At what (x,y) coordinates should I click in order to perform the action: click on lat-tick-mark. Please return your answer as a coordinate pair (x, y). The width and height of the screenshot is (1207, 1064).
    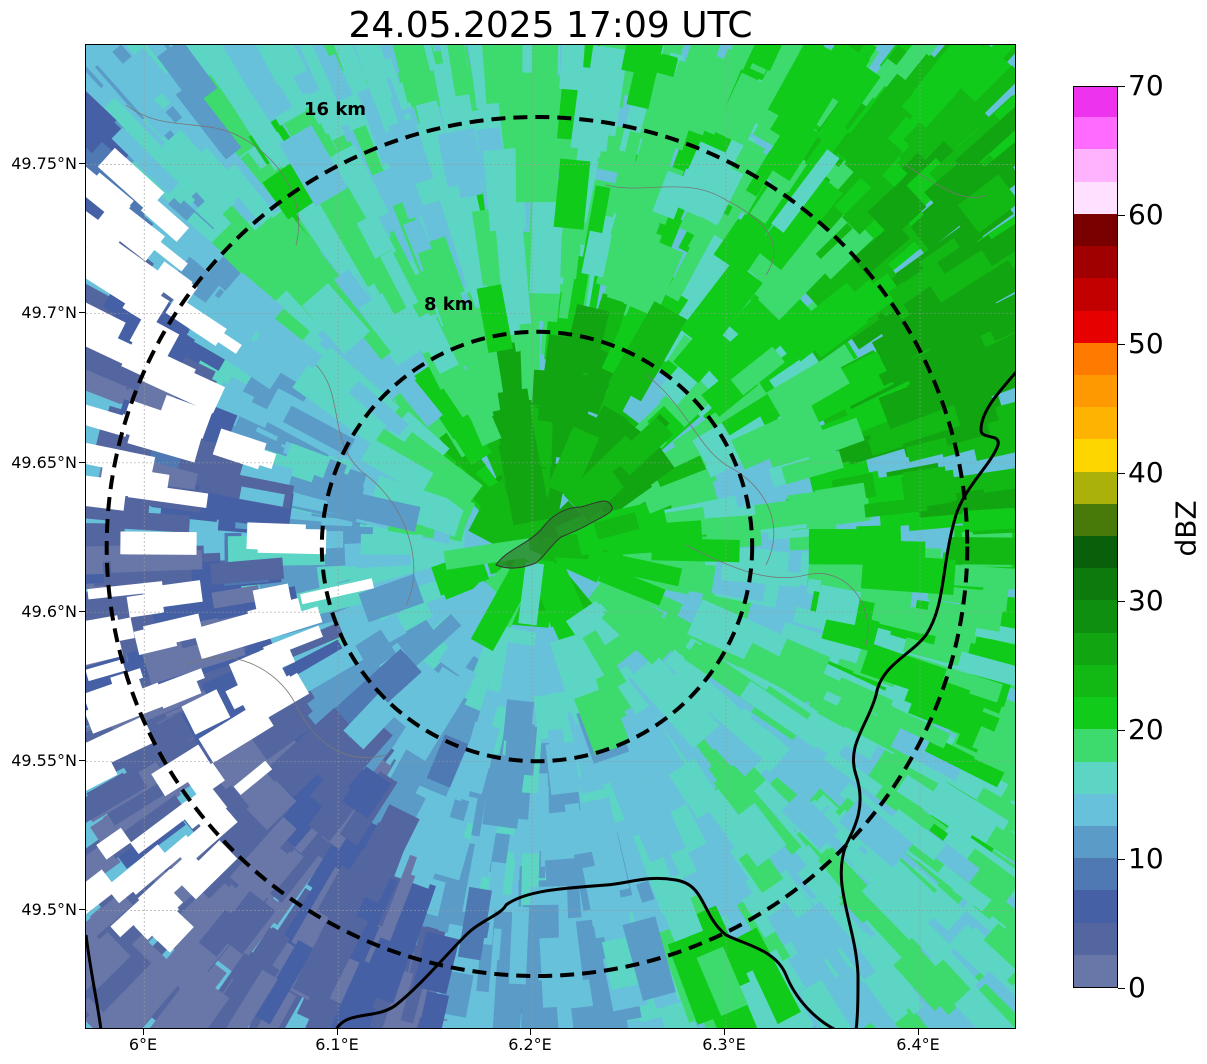
    Looking at the image, I should click on (82, 312).